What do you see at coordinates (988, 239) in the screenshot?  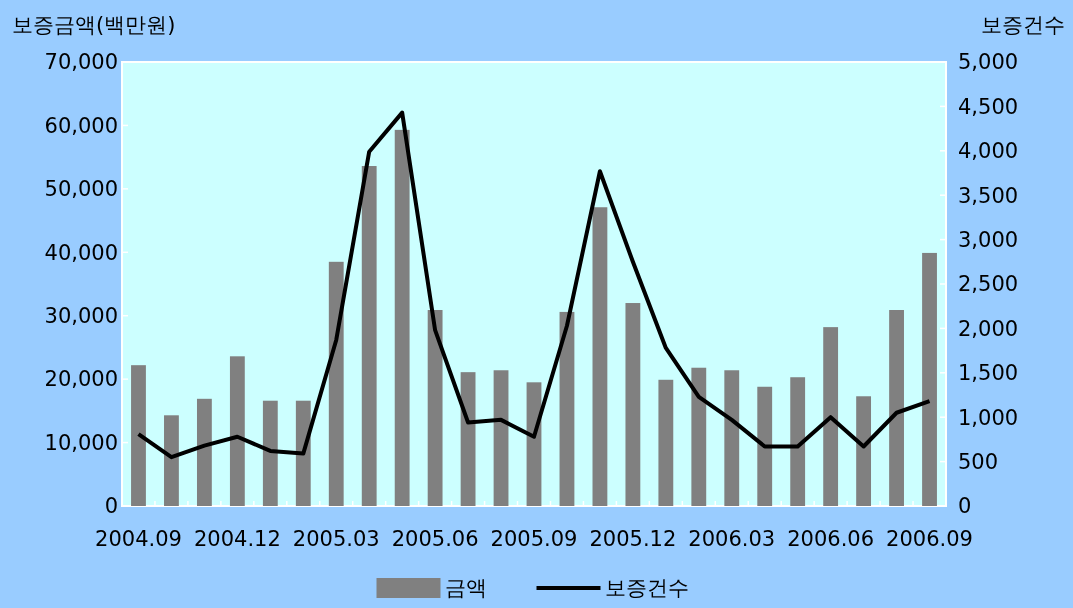 I see `y2-tick-label: 3,000` at bounding box center [988, 239].